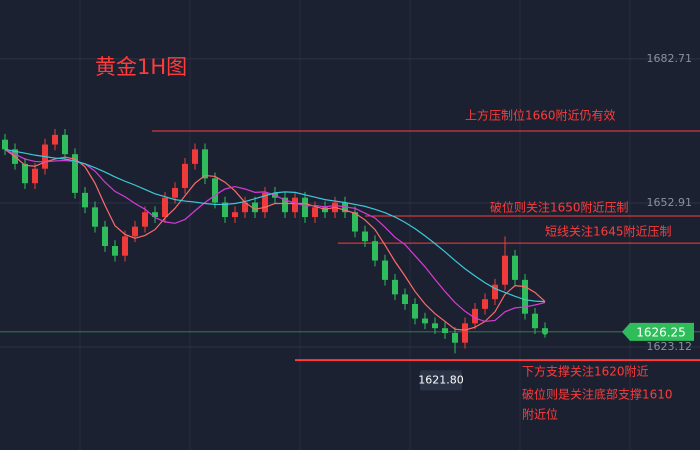 The width and height of the screenshot is (700, 450). What do you see at coordinates (540, 414) in the screenshot?
I see `support-note: 附近位` at bounding box center [540, 414].